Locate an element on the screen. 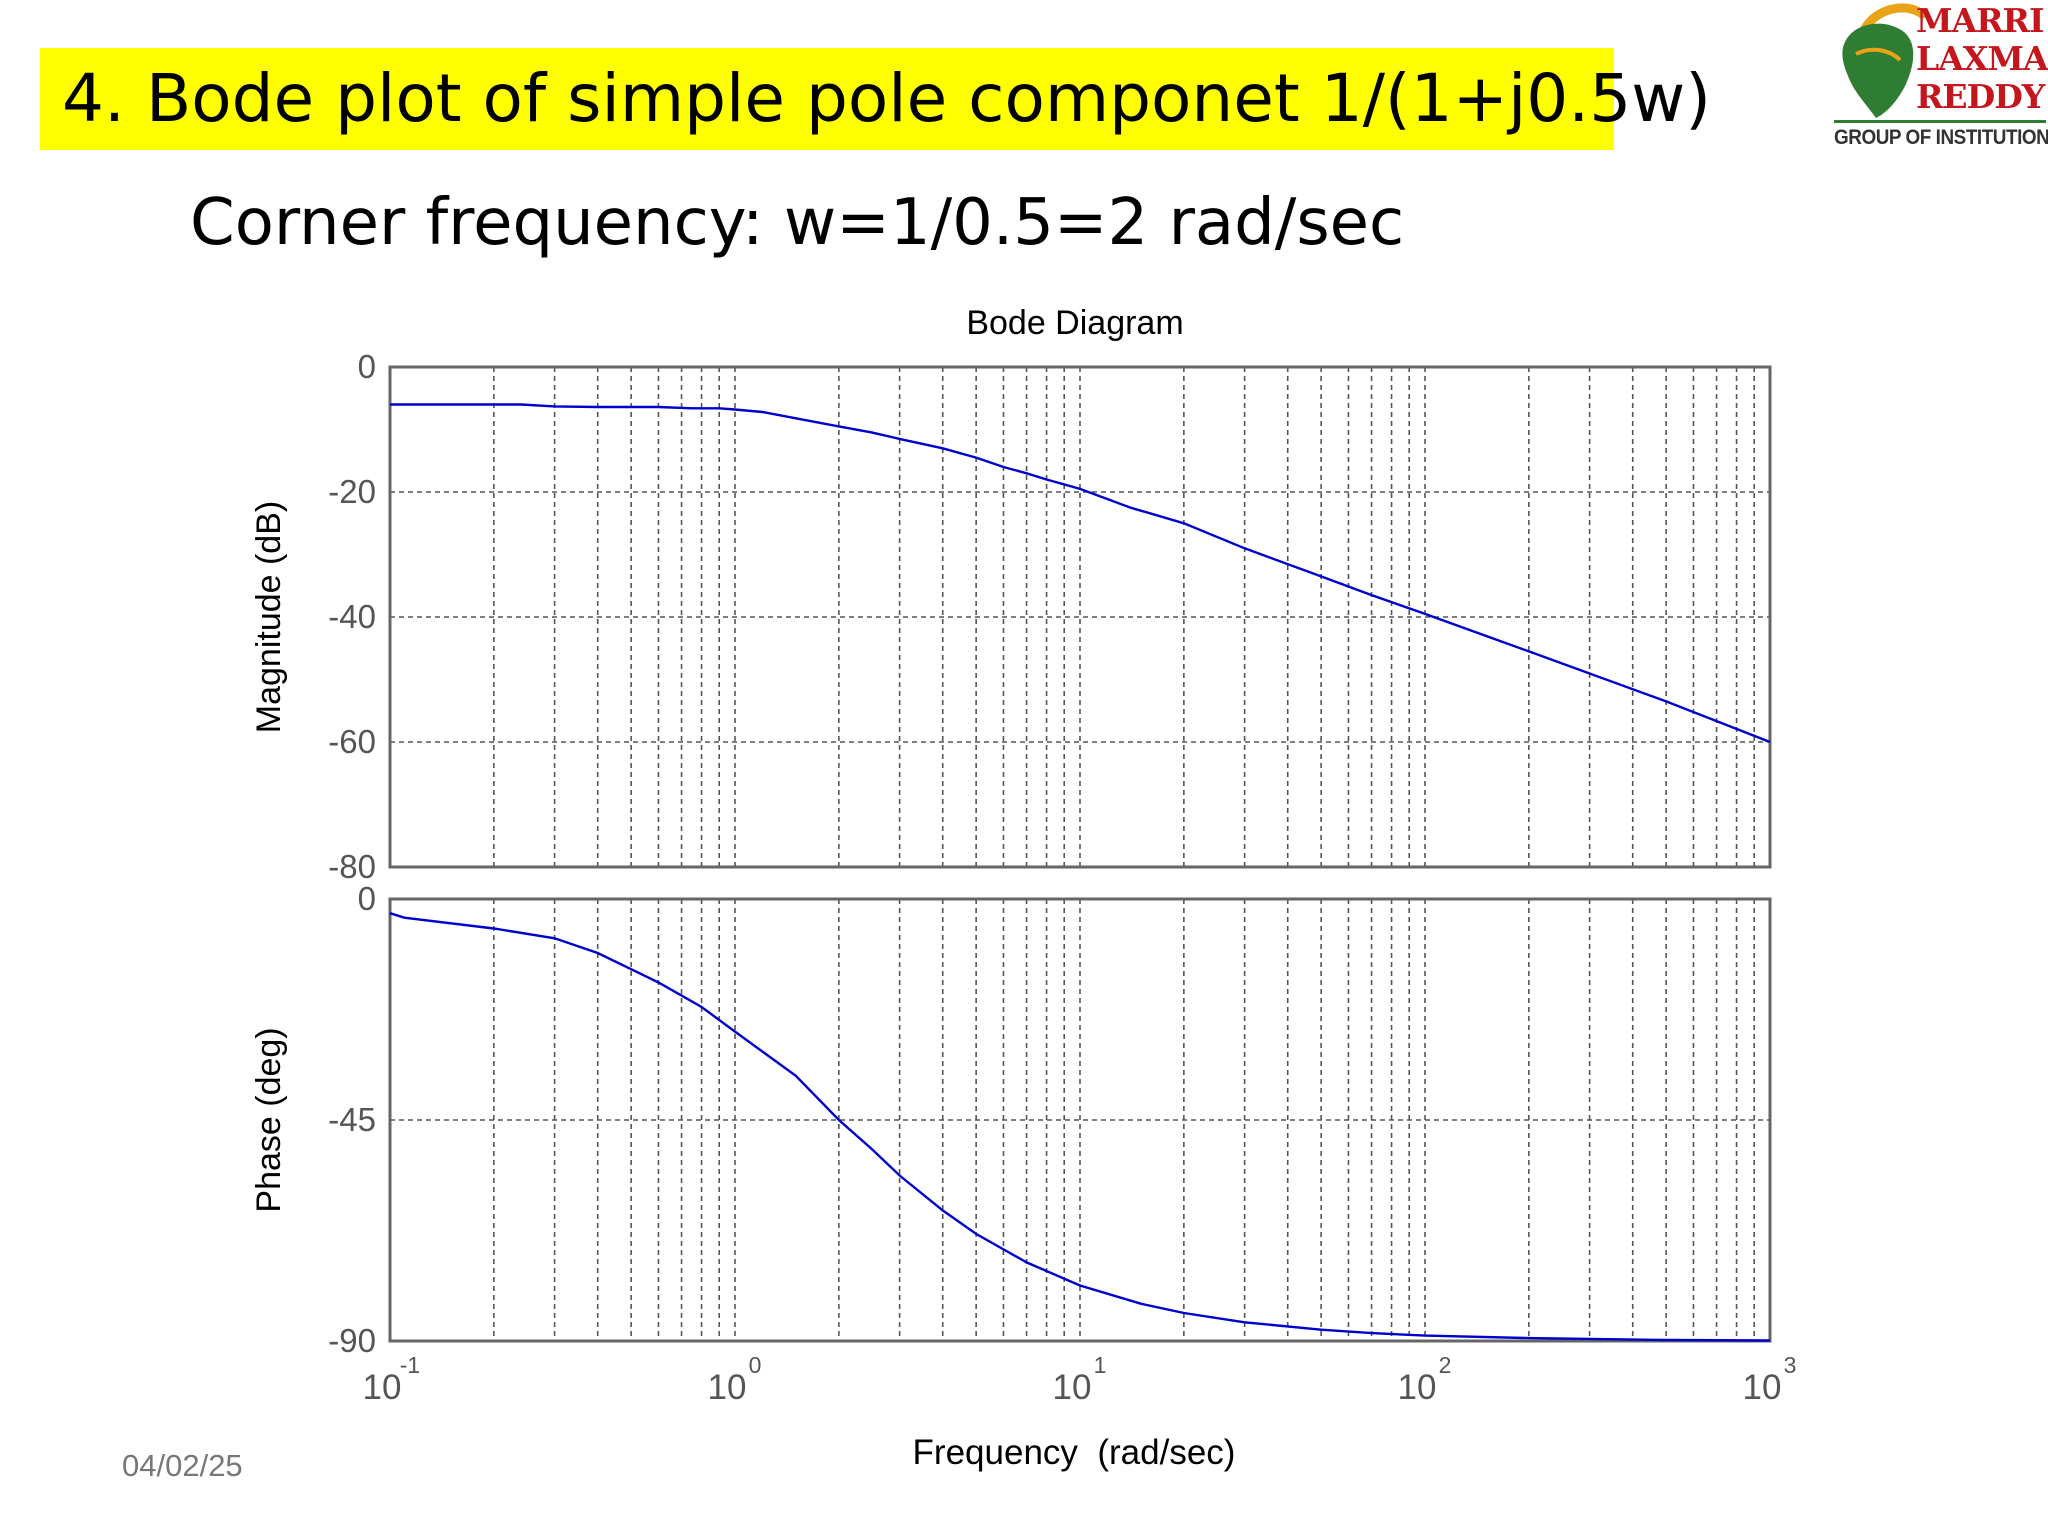  magnitude-y-axis-label: Magnitude (dB) is located at coordinates (269, 617).